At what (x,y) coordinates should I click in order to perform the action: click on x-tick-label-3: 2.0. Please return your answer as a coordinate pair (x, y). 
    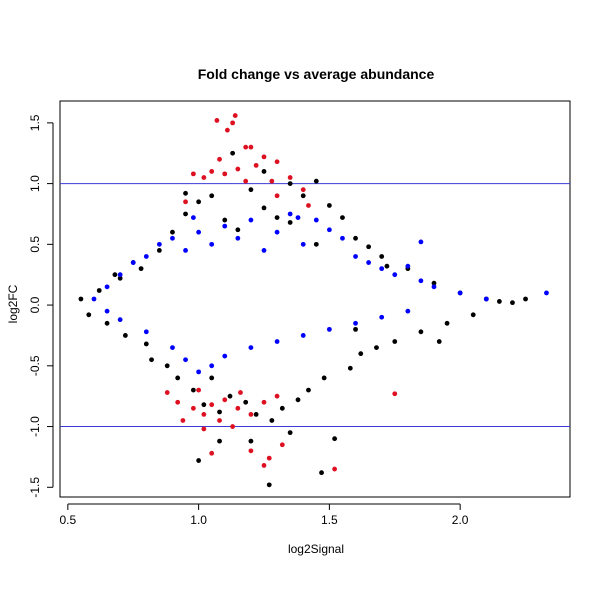
    Looking at the image, I should click on (460, 520).